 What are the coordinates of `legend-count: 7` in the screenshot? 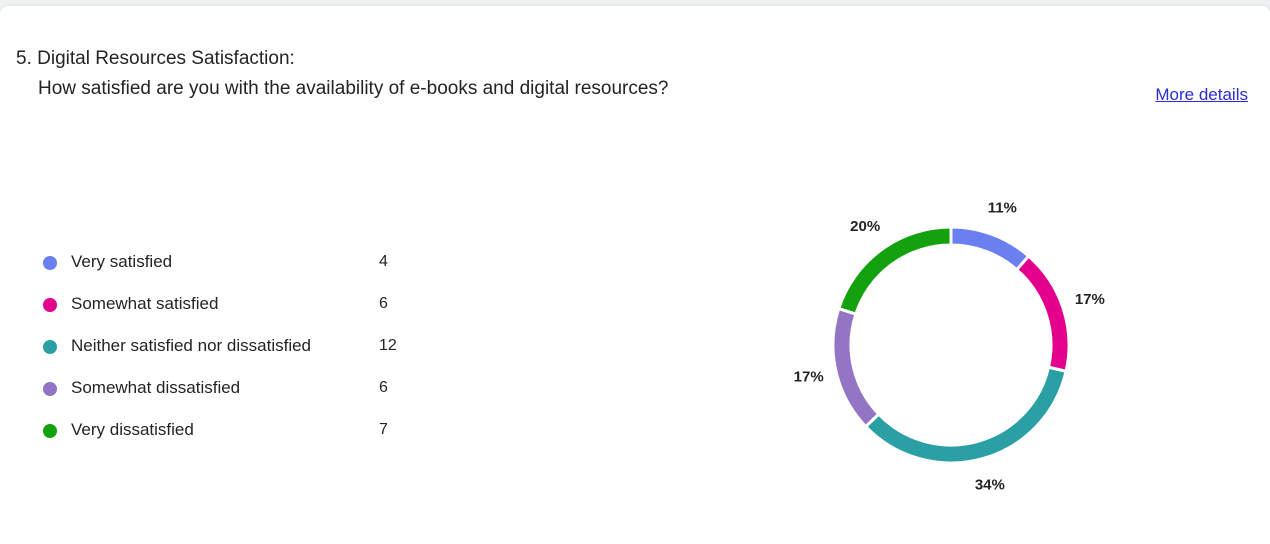 It's located at (383, 429).